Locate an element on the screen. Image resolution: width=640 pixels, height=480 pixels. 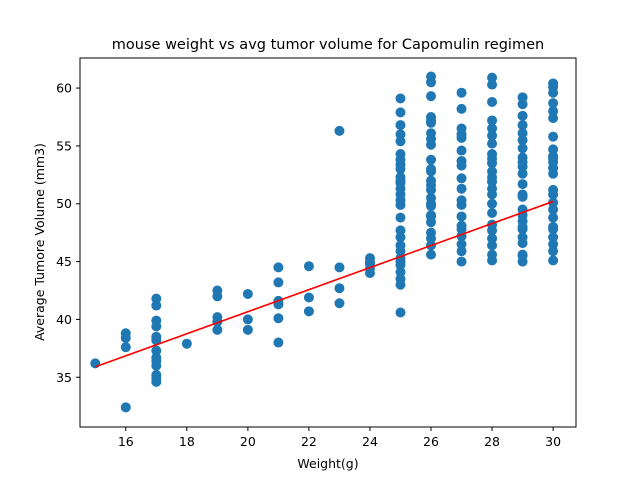
y-axis-ticks: 35 40 45 50 55 60 is located at coordinates (68, 233).